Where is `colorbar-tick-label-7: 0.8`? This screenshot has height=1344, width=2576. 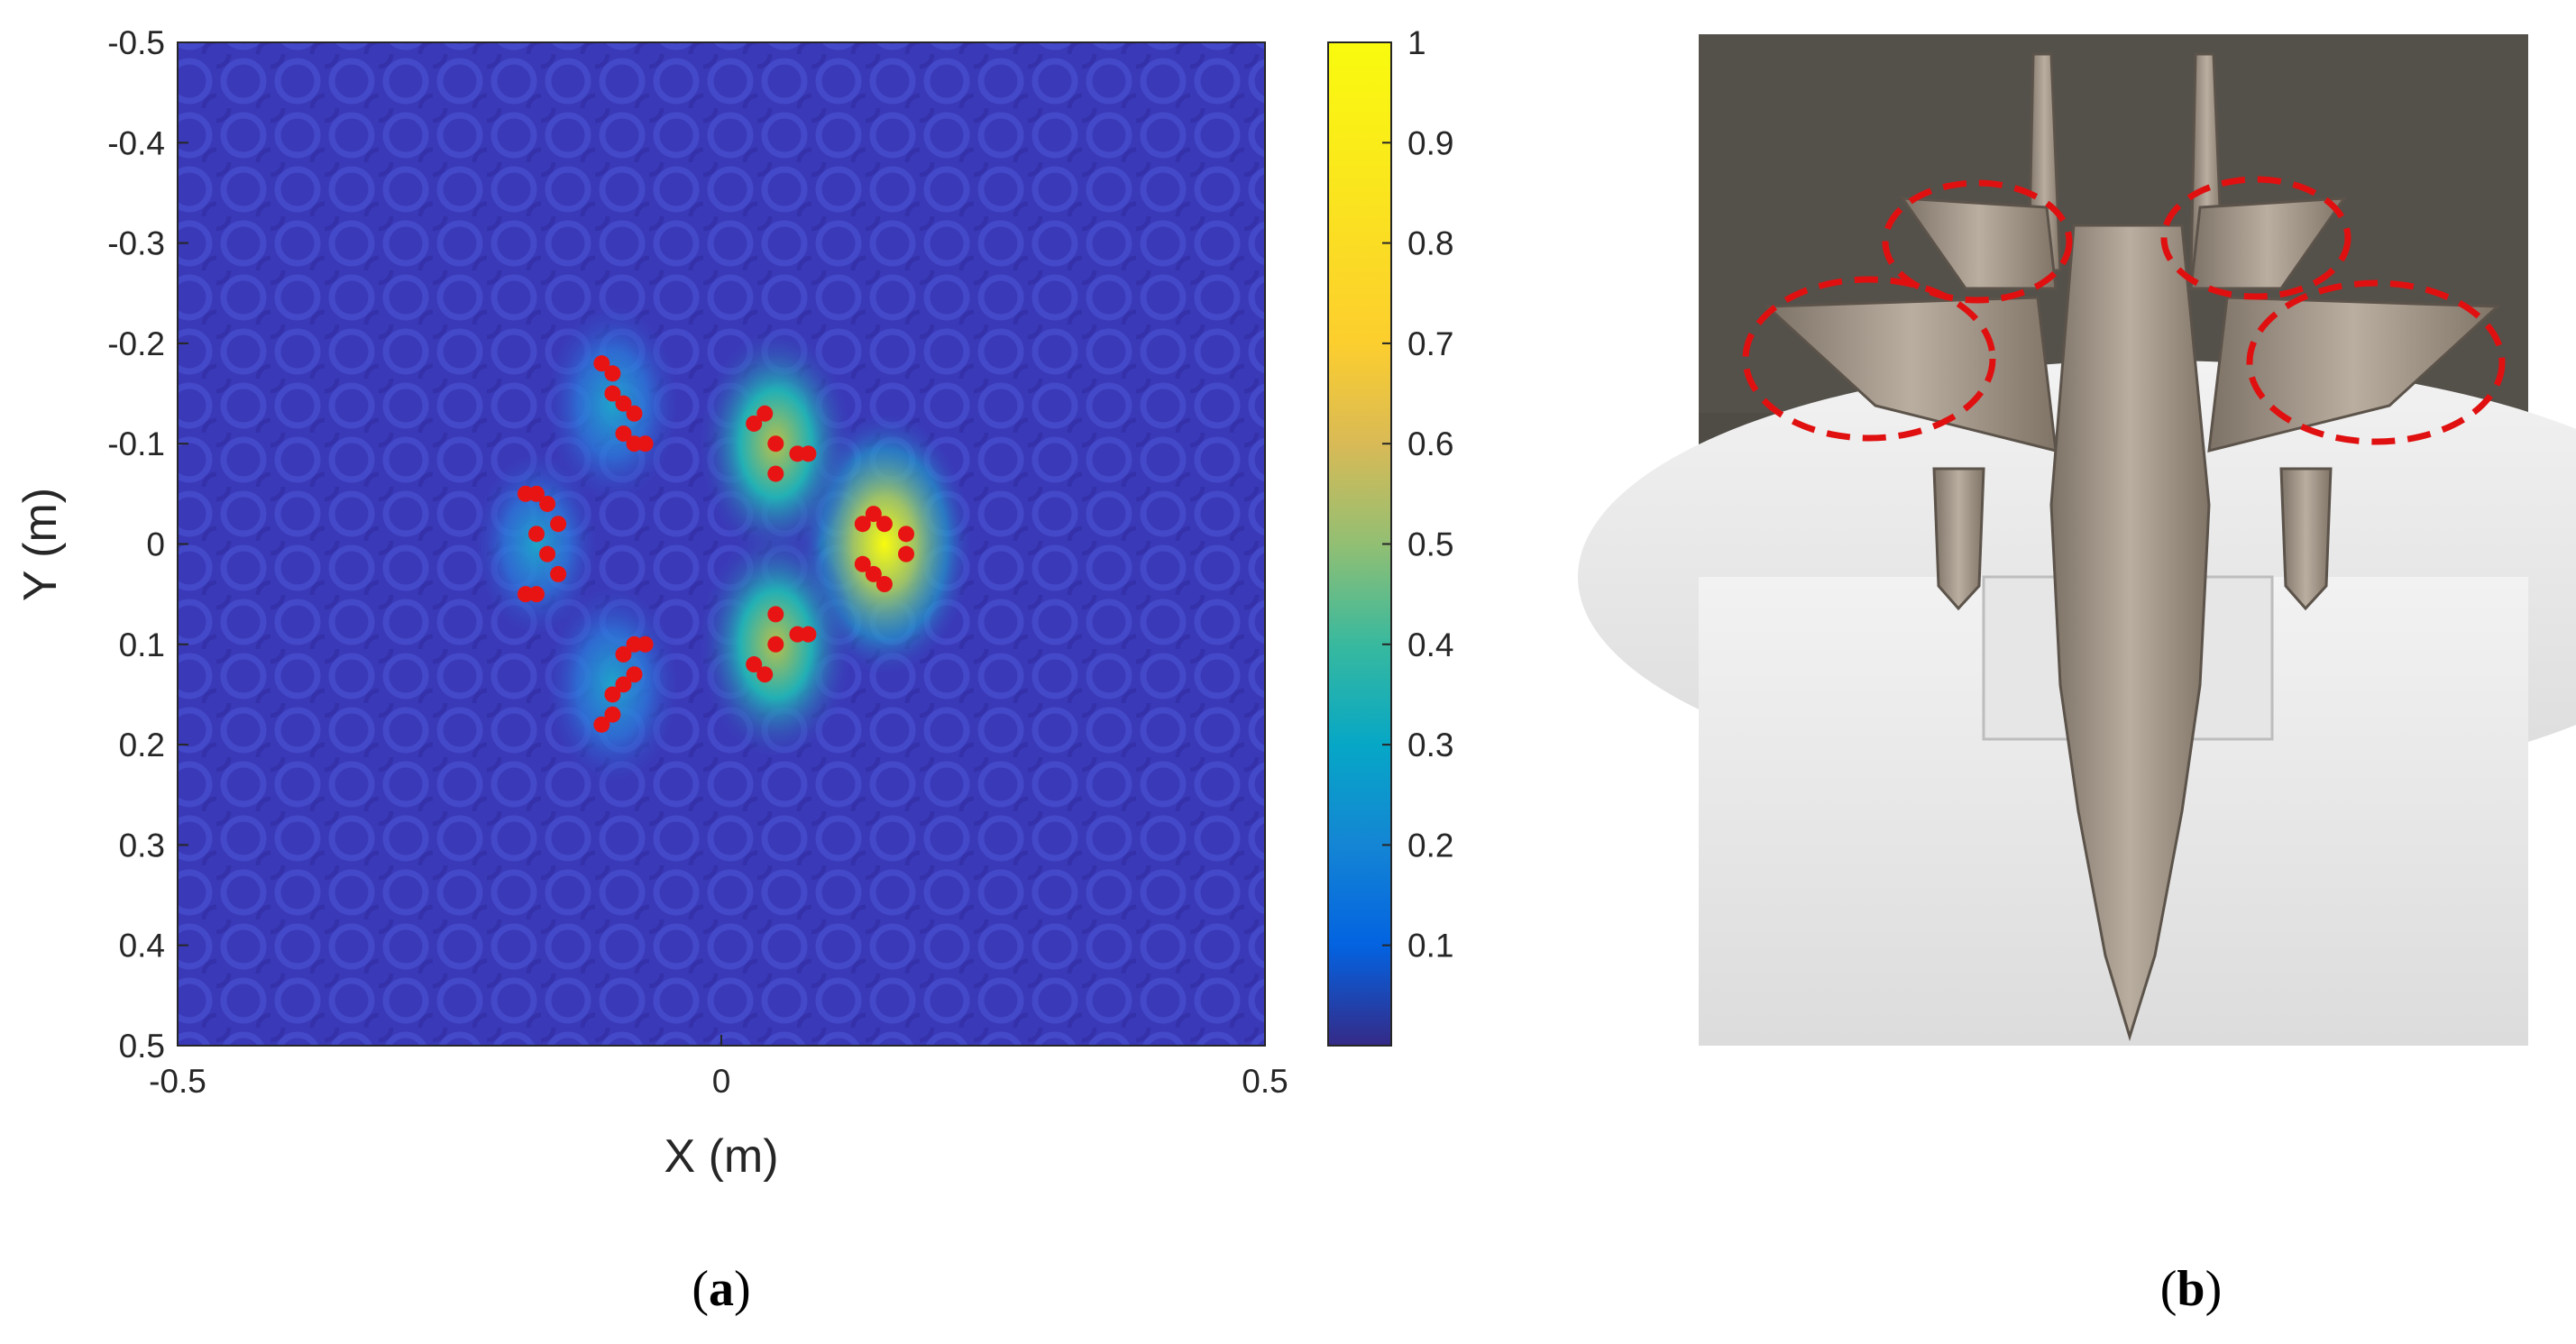 colorbar-tick-label-7: 0.8 is located at coordinates (1430, 243).